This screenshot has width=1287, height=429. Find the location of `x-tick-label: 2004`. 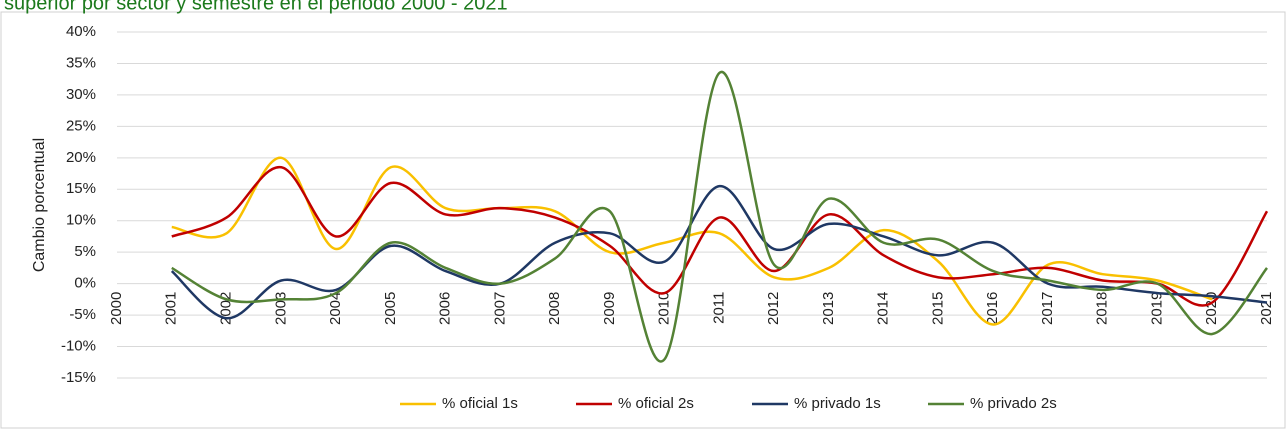

x-tick-label: 2004 is located at coordinates (335, 308).